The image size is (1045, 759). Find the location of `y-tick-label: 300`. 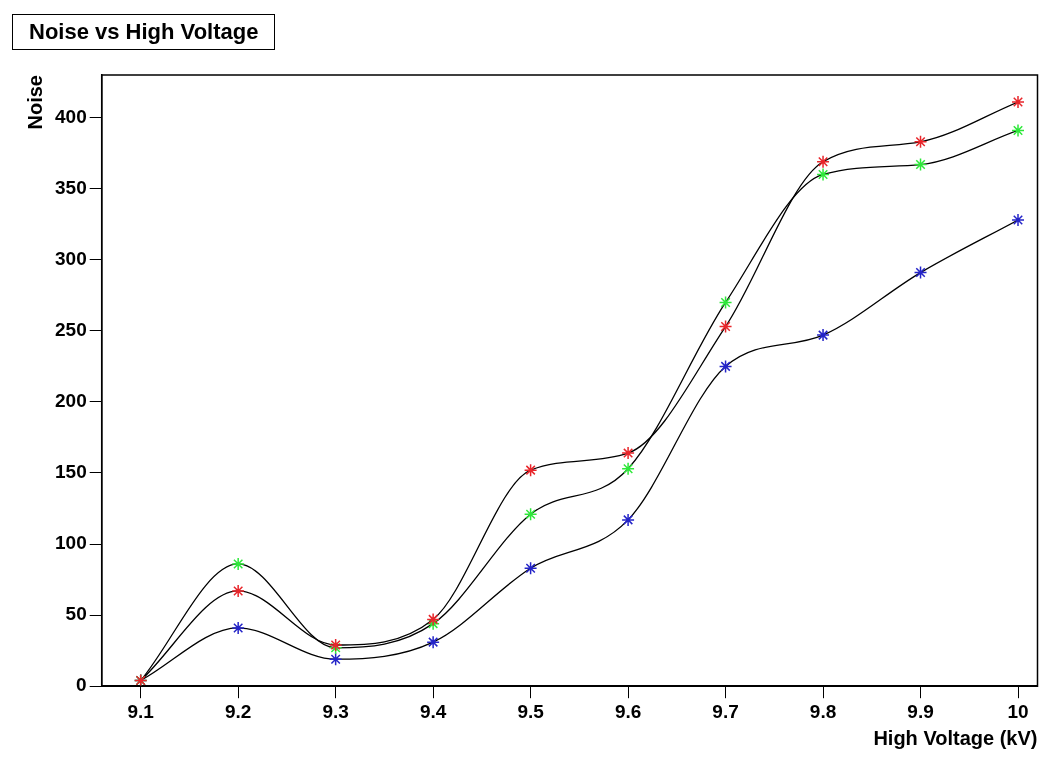

y-tick-label: 300 is located at coordinates (71, 259).